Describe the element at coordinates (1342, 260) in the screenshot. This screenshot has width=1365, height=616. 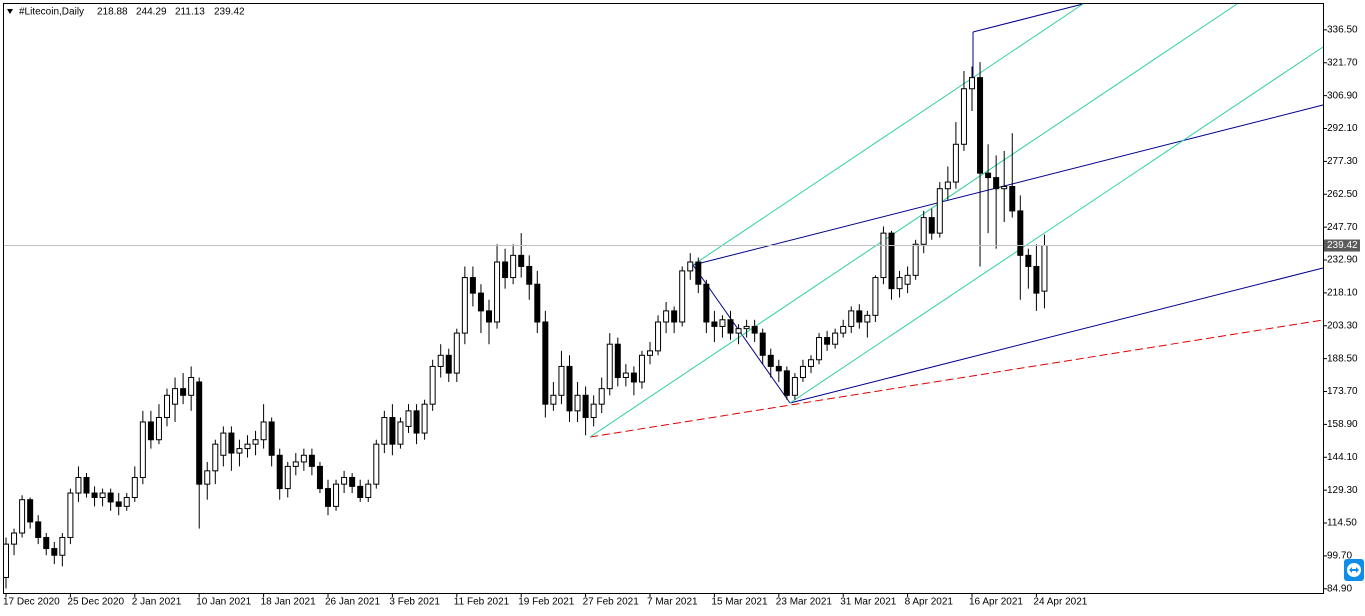
I see `y-tick-label: 232.90` at that location.